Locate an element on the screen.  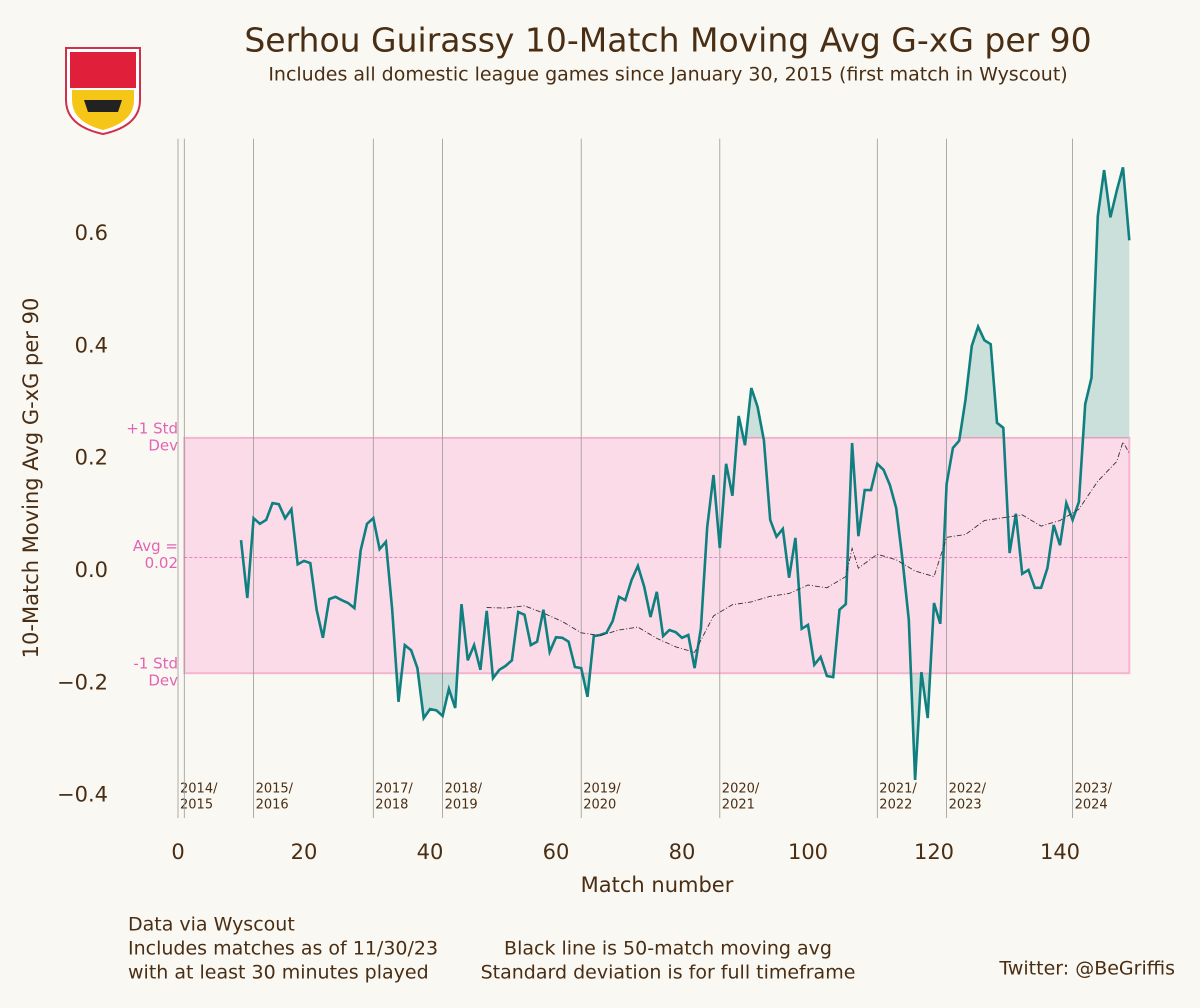
y-tick-label: 0.2 is located at coordinates (91, 458).